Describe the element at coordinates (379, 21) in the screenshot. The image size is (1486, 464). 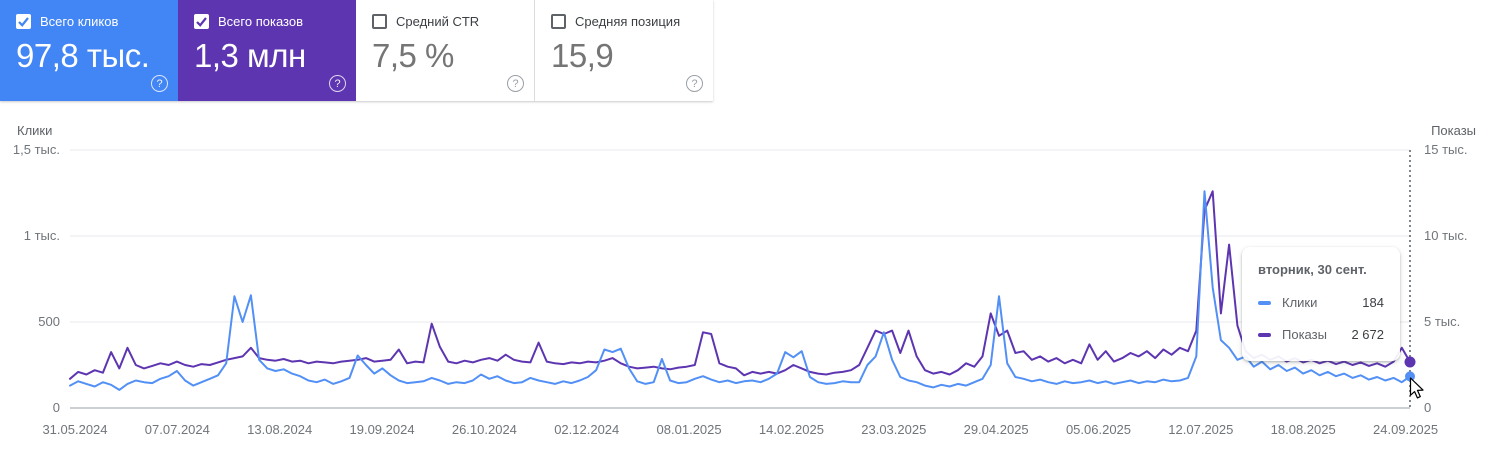
I see `ctr-checkbox` at that location.